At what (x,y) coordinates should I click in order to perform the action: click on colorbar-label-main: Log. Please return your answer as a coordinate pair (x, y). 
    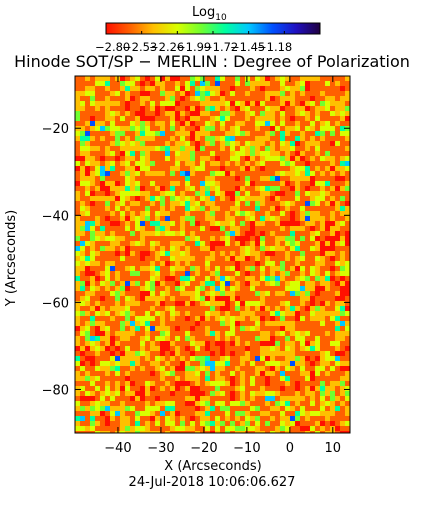
    Looking at the image, I should click on (203, 12).